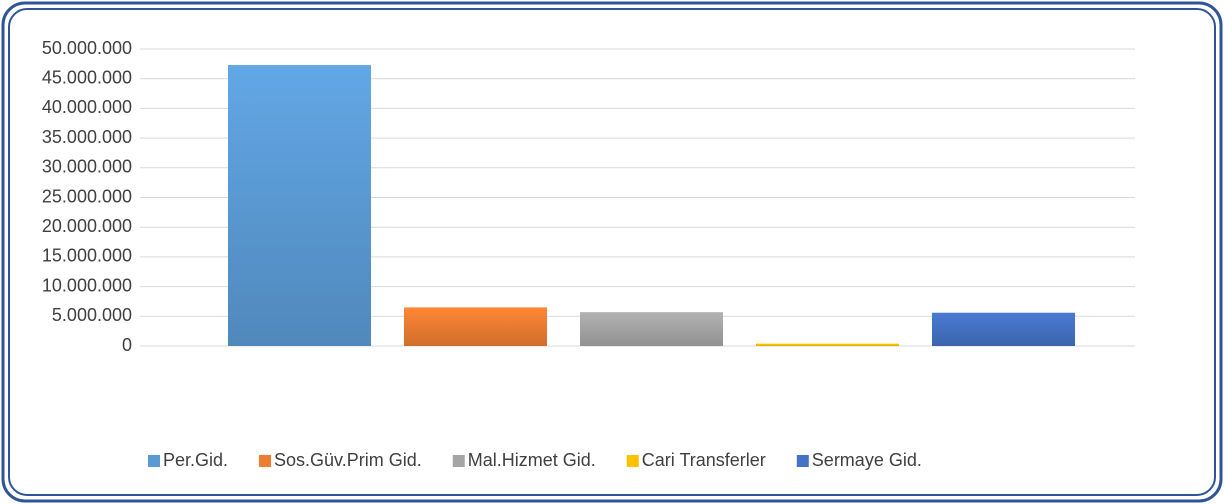 This screenshot has height=504, width=1224. I want to click on y-tick-label: 45.000.000, so click(87, 77).